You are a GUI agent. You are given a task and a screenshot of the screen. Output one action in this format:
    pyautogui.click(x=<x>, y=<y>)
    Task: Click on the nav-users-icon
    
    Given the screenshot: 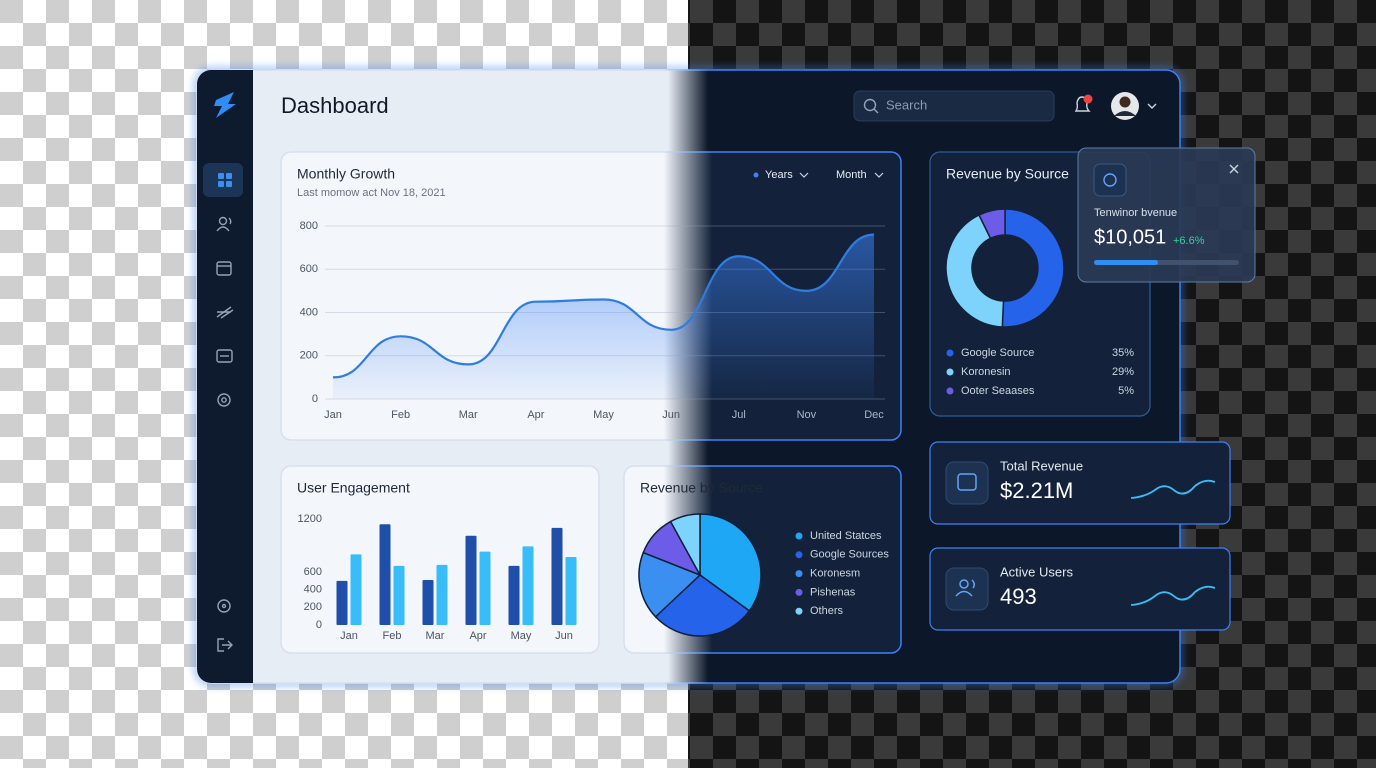 What is the action you would take?
    pyautogui.click(x=224, y=224)
    